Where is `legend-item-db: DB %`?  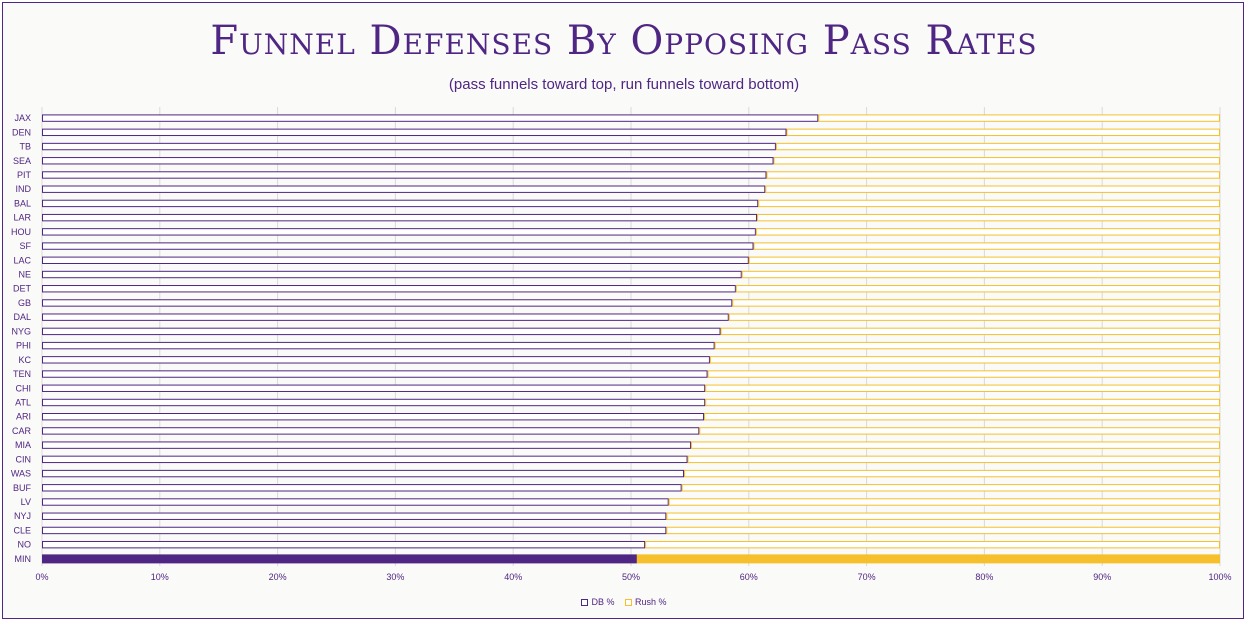
legend-item-db: DB % is located at coordinates (597, 602).